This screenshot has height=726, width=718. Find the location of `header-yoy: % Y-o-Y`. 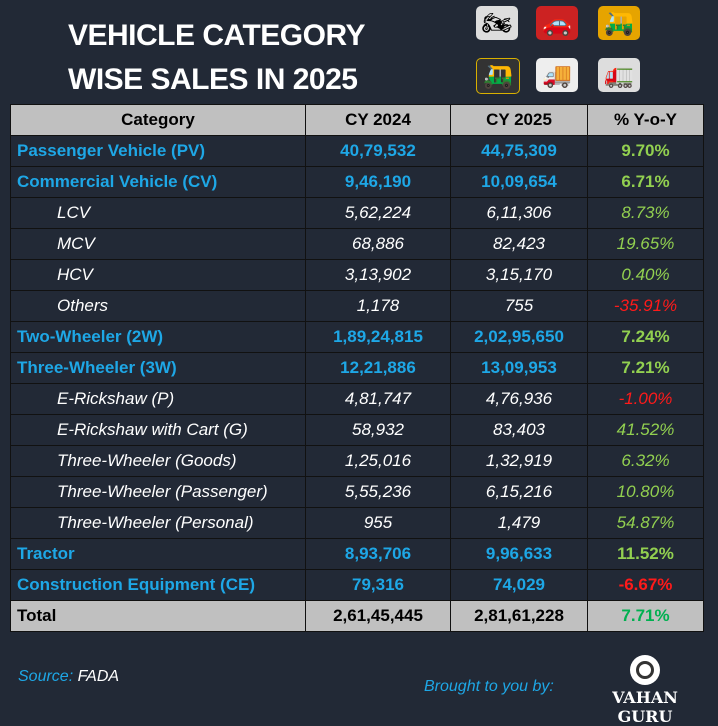

header-yoy: % Y-o-Y is located at coordinates (645, 120).